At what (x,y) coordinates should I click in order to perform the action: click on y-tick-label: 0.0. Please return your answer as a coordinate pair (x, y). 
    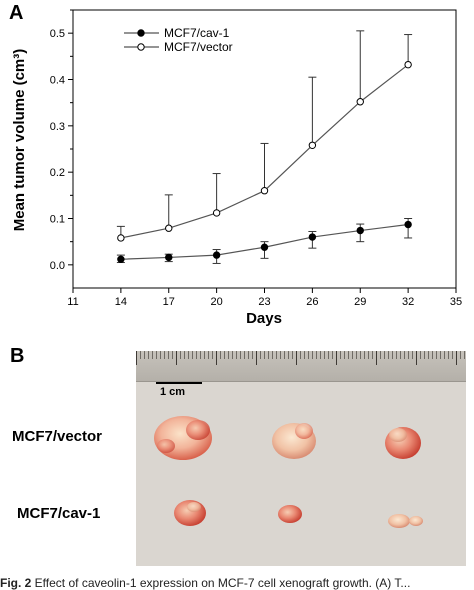
    Looking at the image, I should click on (57, 266).